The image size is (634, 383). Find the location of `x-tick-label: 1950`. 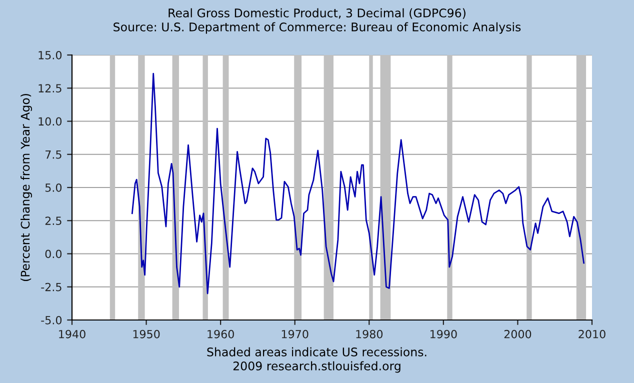

x-tick-label: 1950 is located at coordinates (146, 334).